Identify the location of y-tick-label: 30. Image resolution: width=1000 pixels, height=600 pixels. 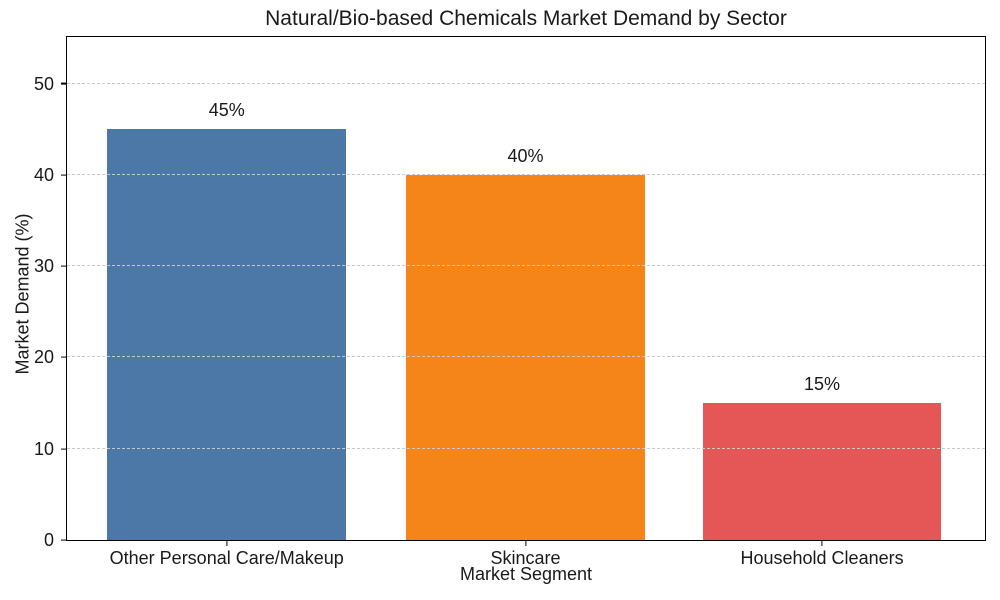
(43, 266).